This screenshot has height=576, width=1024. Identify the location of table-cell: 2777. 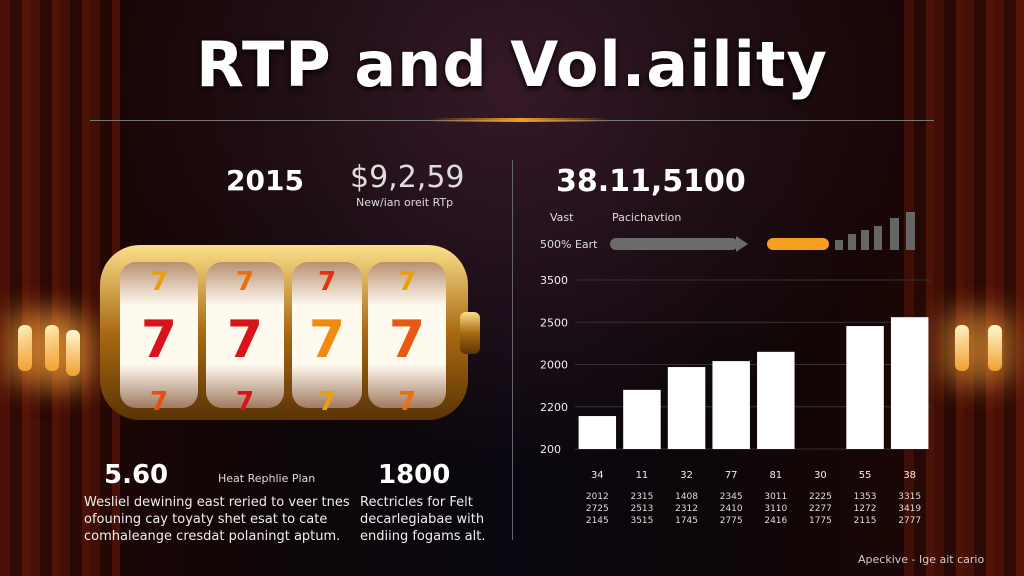
(910, 521).